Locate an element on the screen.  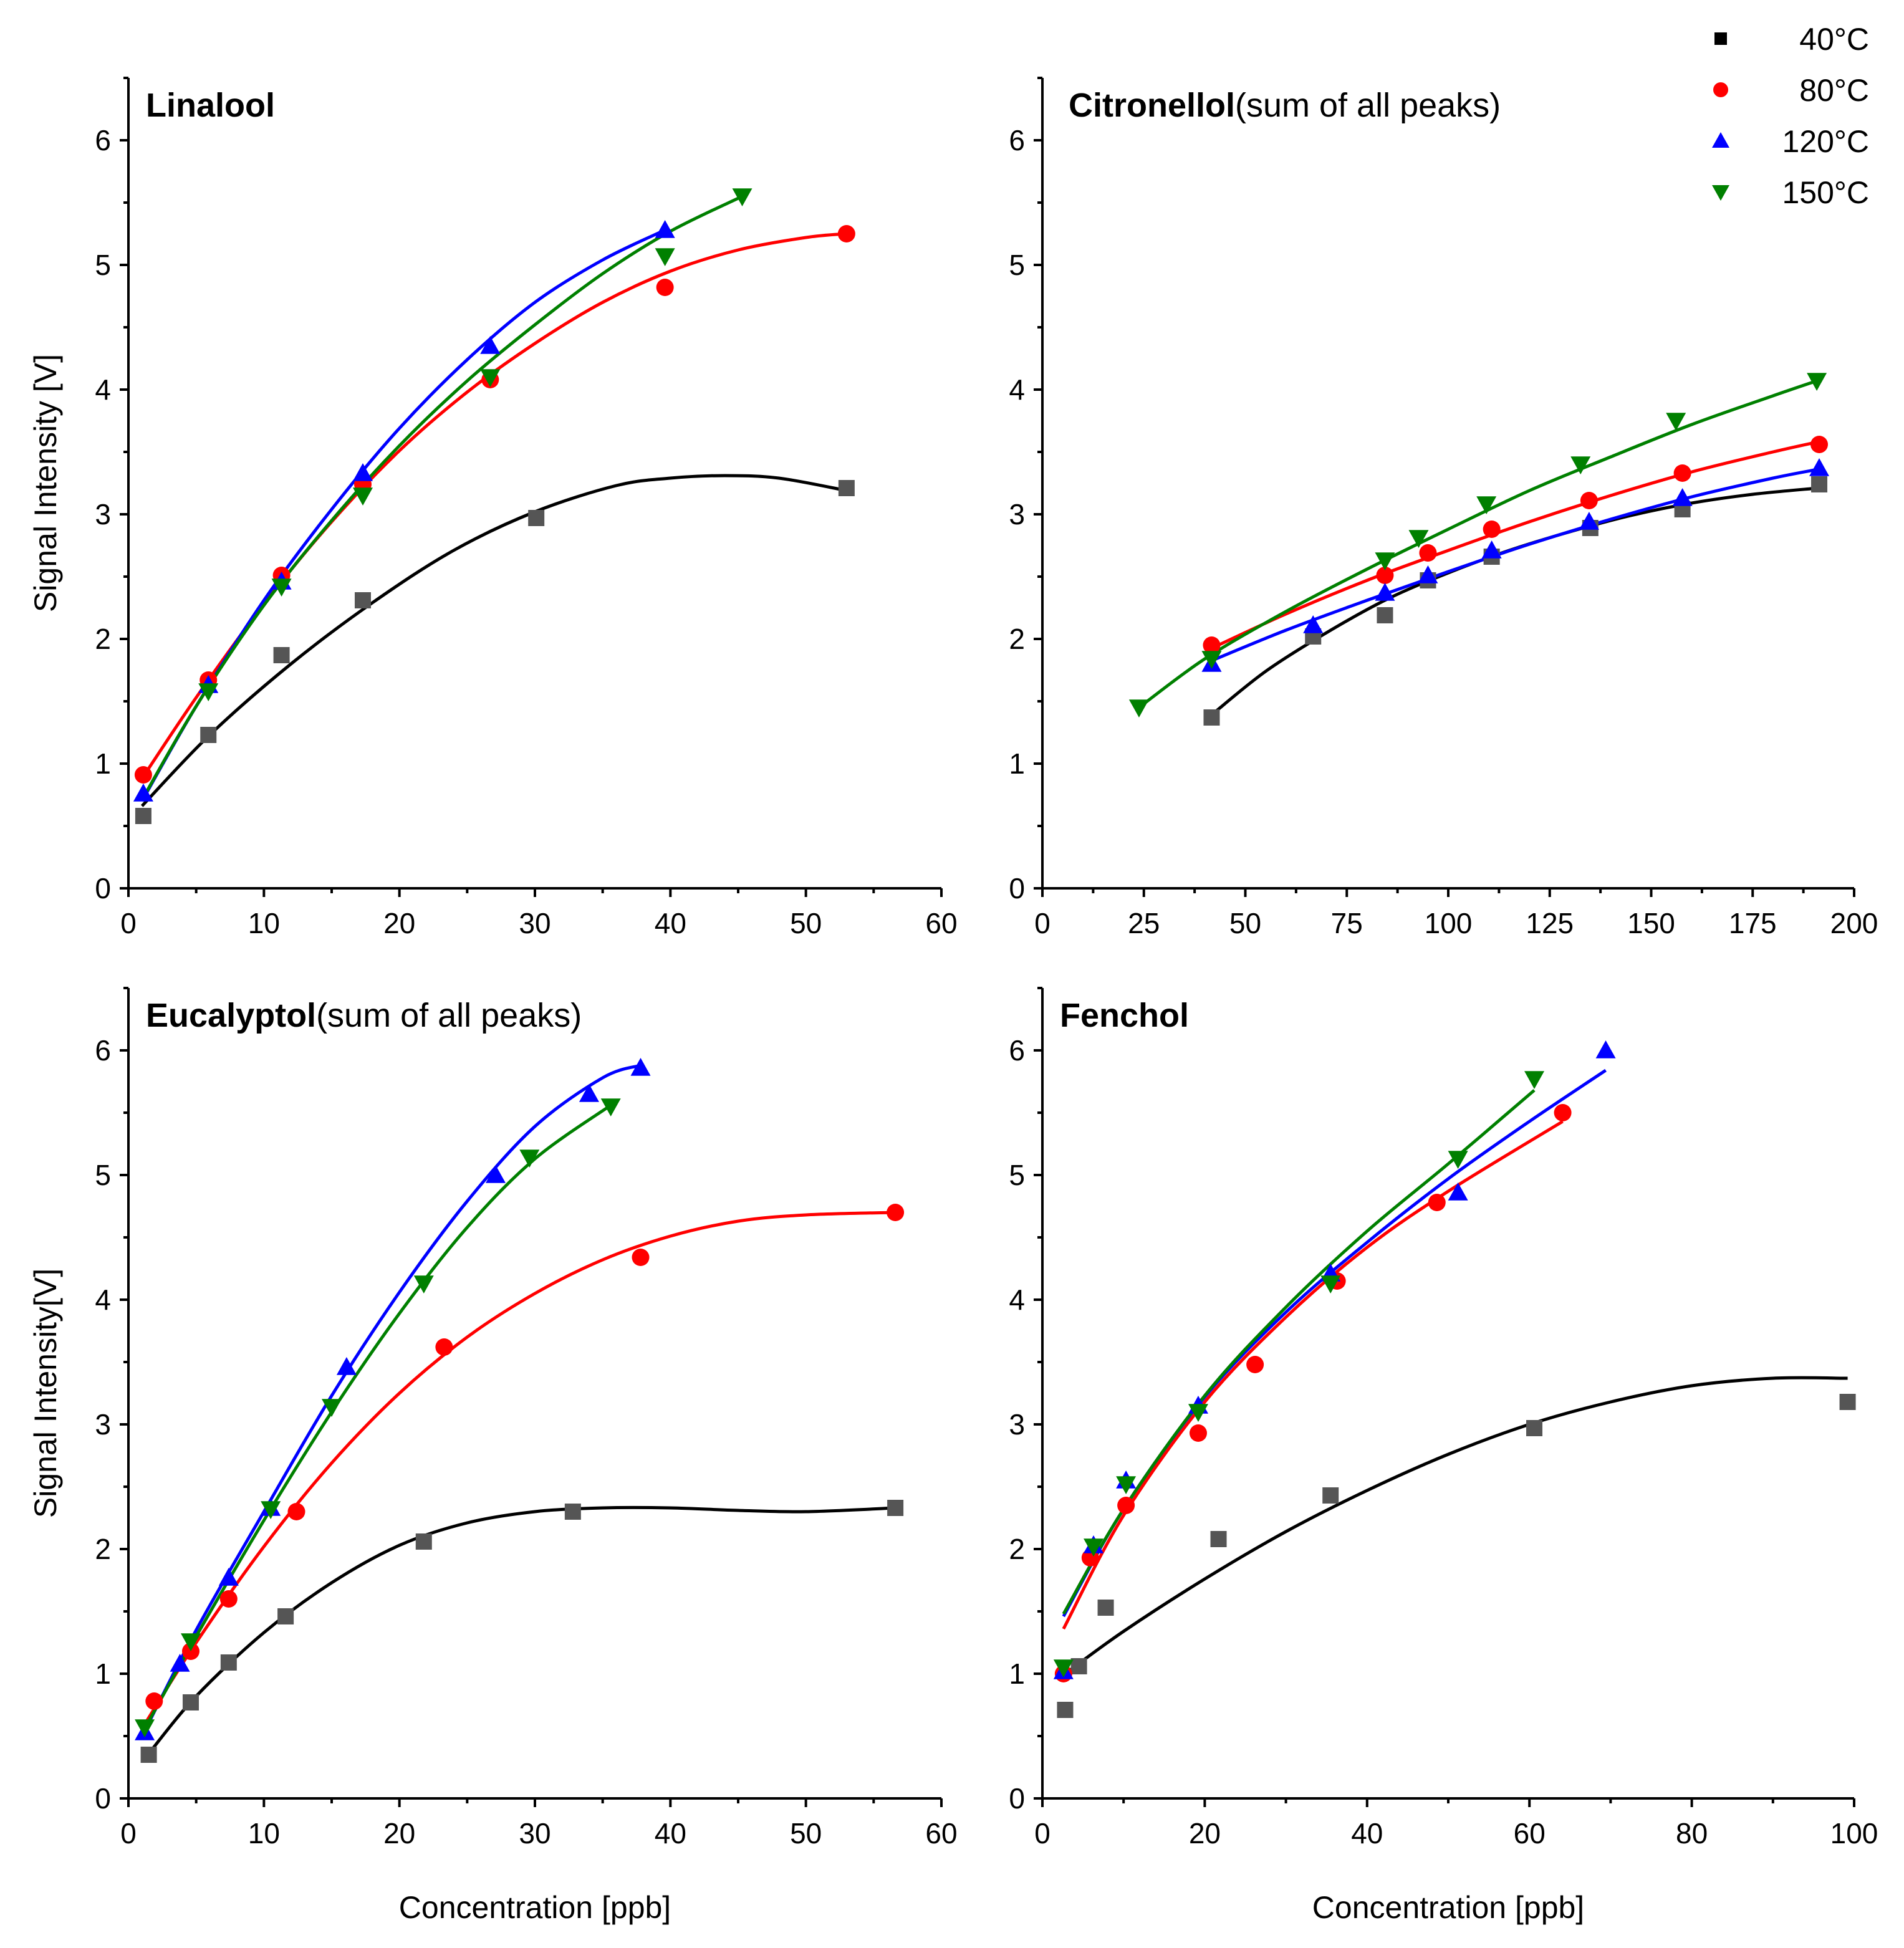
panel-title: Citronellol(sum of all peaks) is located at coordinates (1285, 105).